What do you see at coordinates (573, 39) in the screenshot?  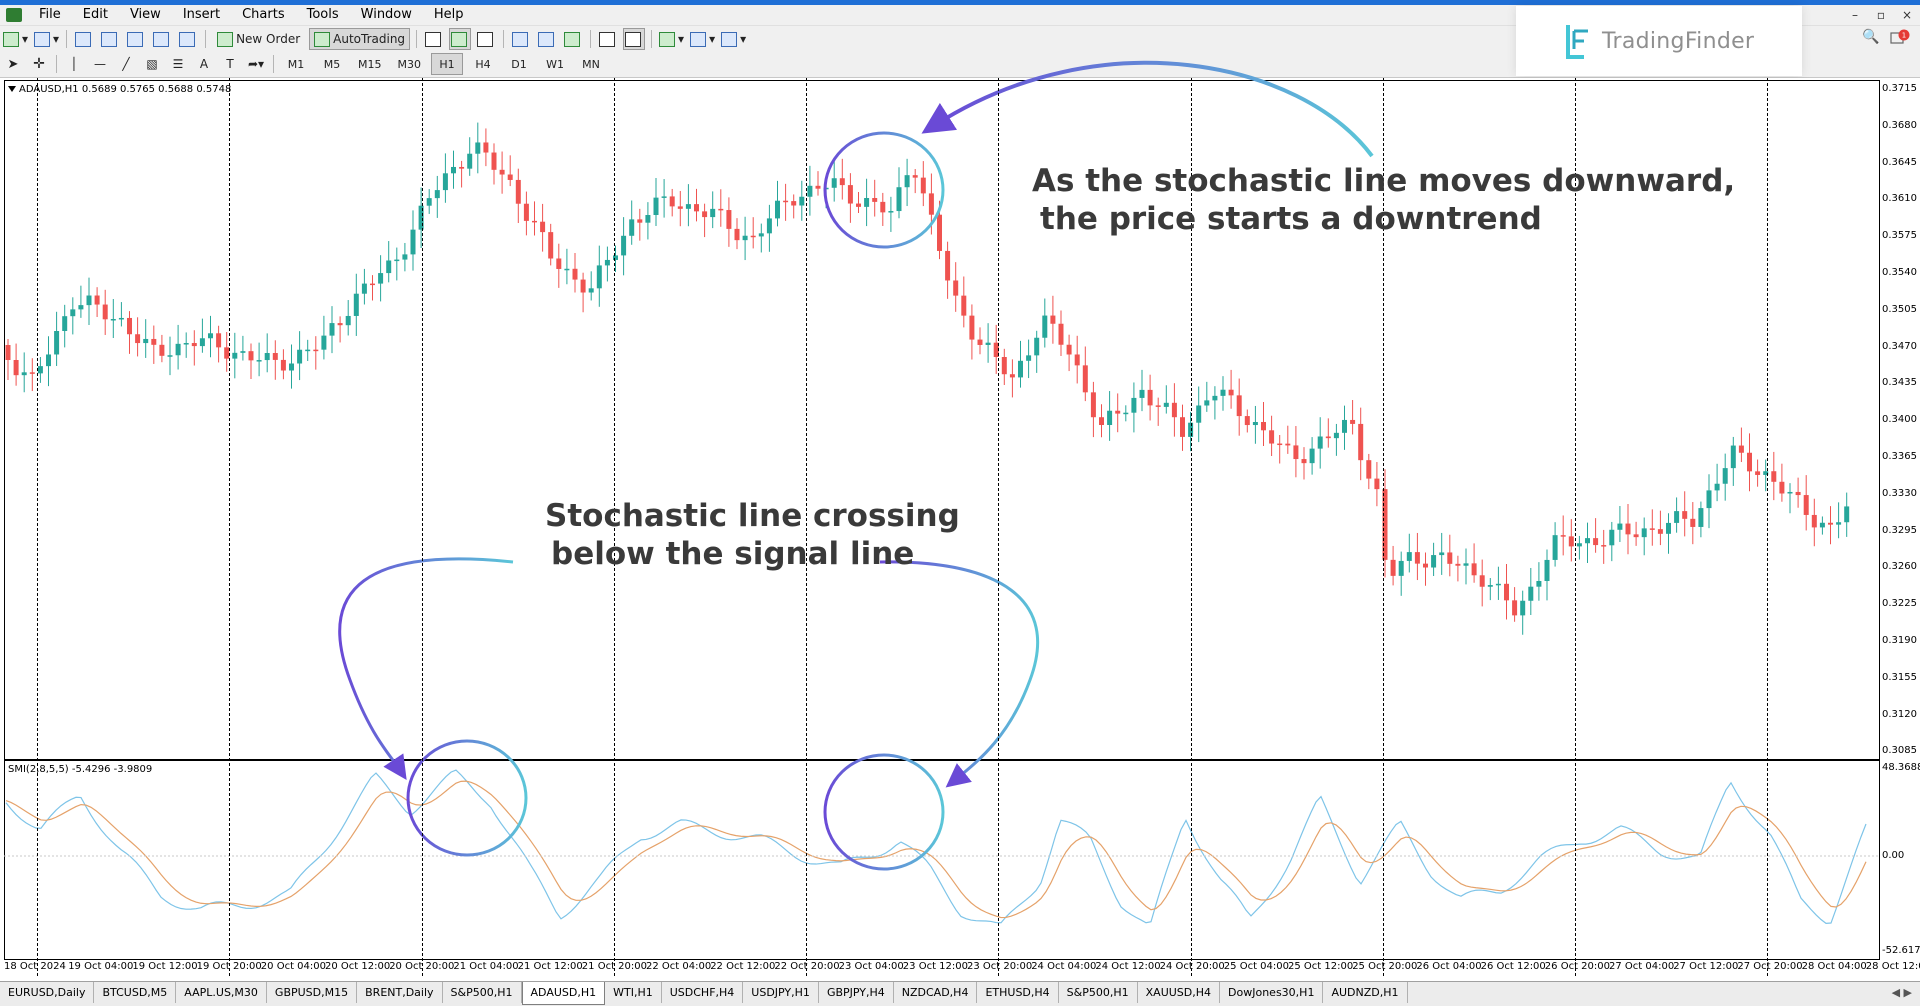 I see `tile-windows-button` at bounding box center [573, 39].